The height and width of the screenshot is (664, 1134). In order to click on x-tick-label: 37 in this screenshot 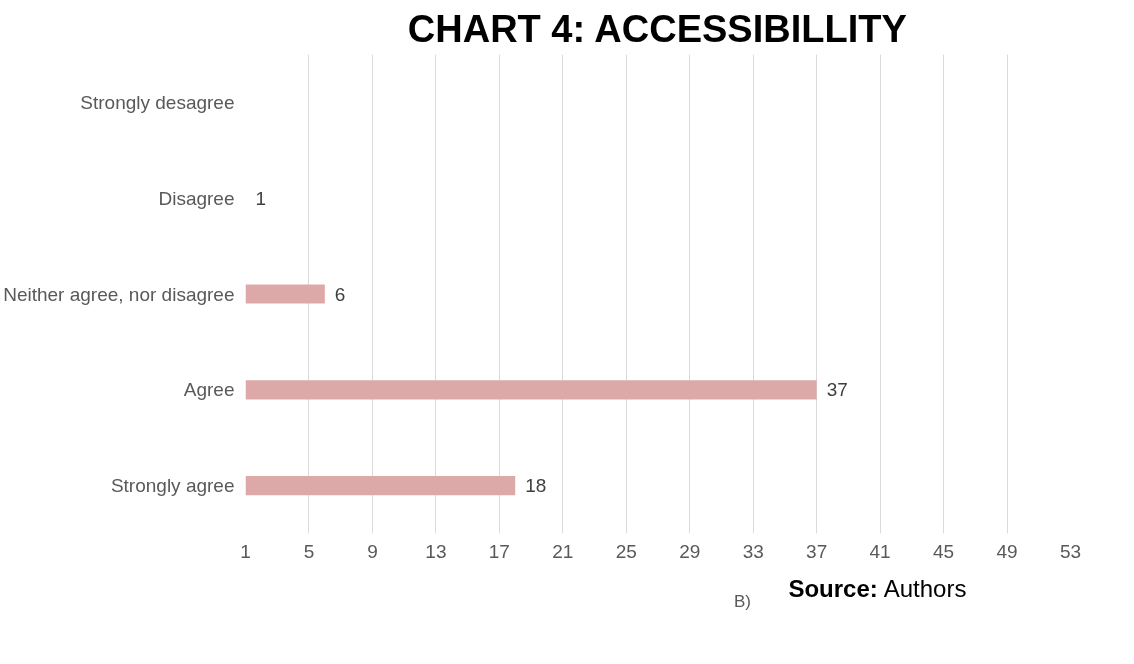, I will do `click(817, 551)`.